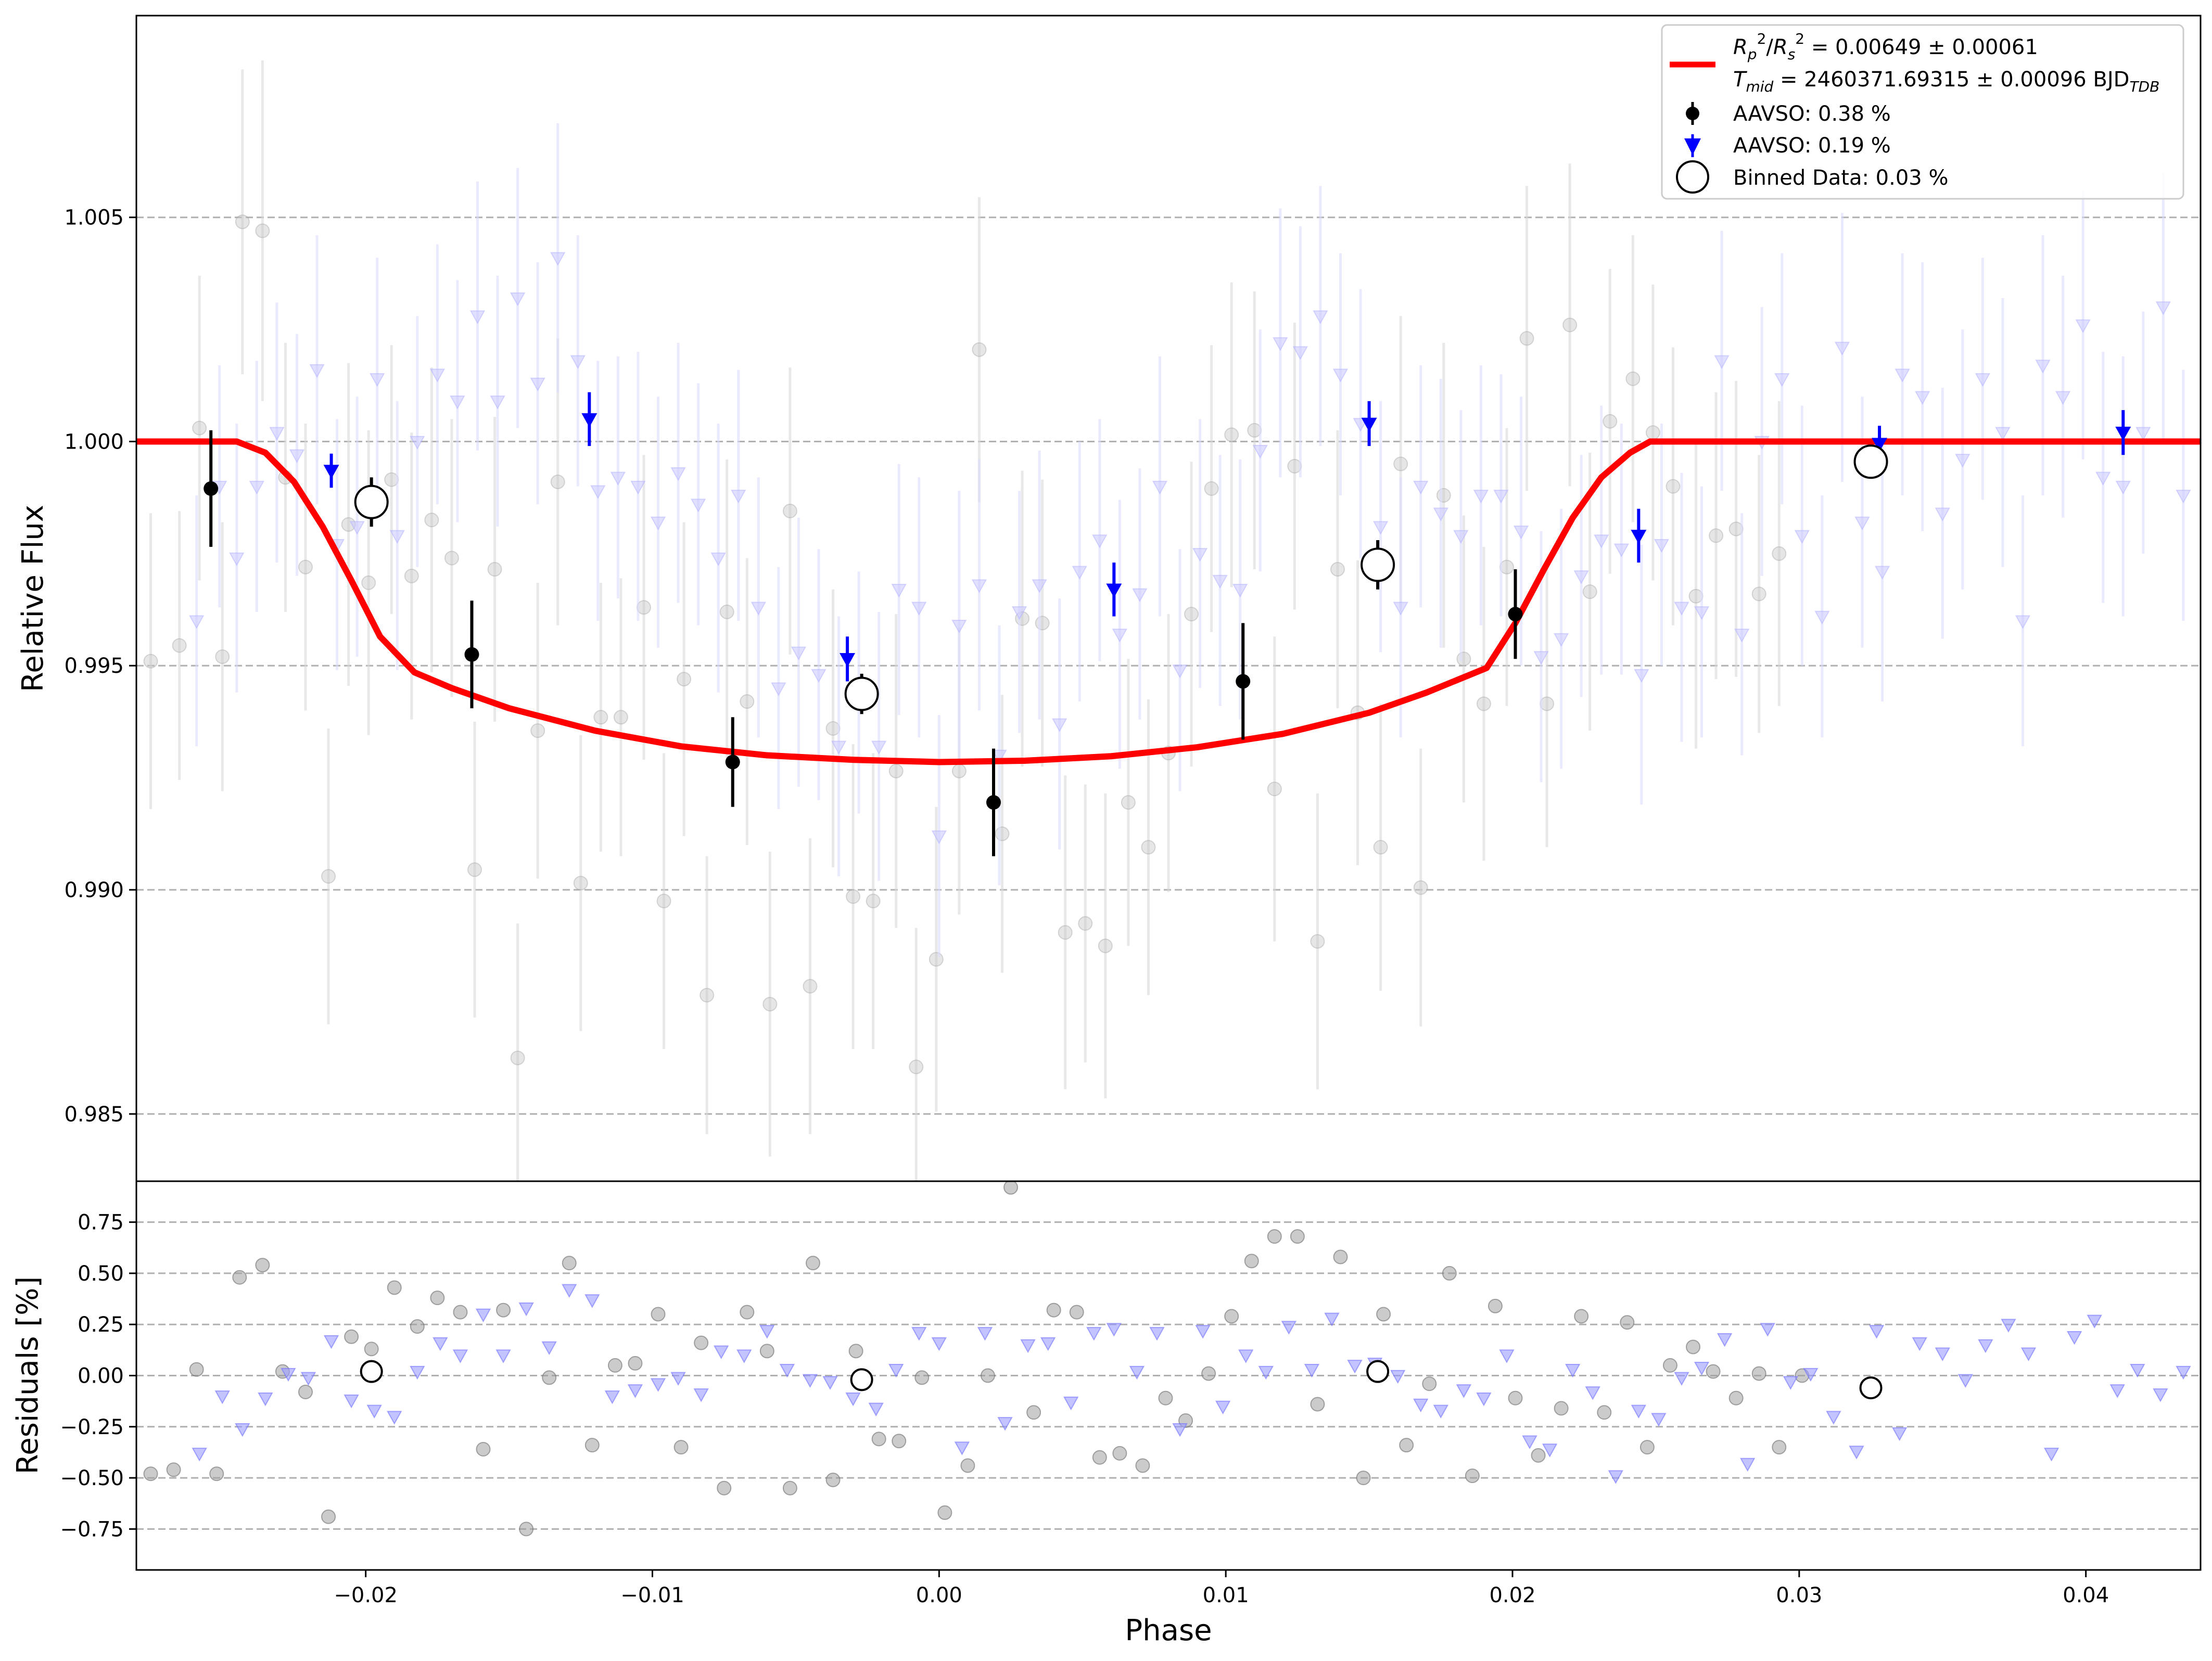 This screenshot has height=1661, width=2212. I want to click on aavso-black-point, so click(212, 488).